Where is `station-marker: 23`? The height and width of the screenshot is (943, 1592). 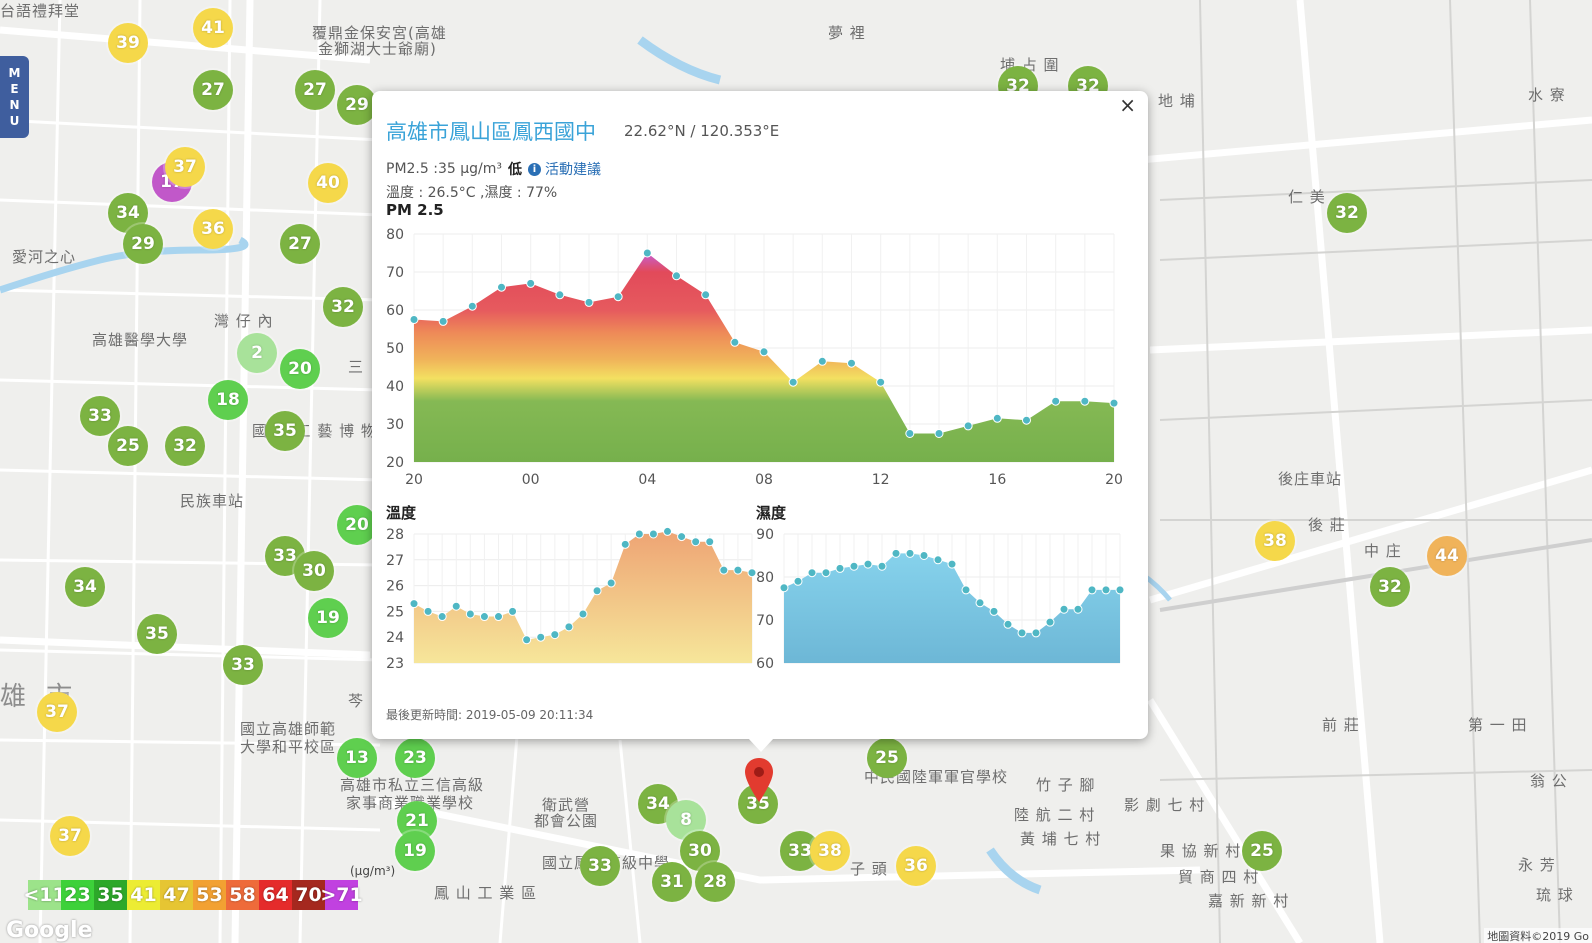 station-marker: 23 is located at coordinates (415, 758).